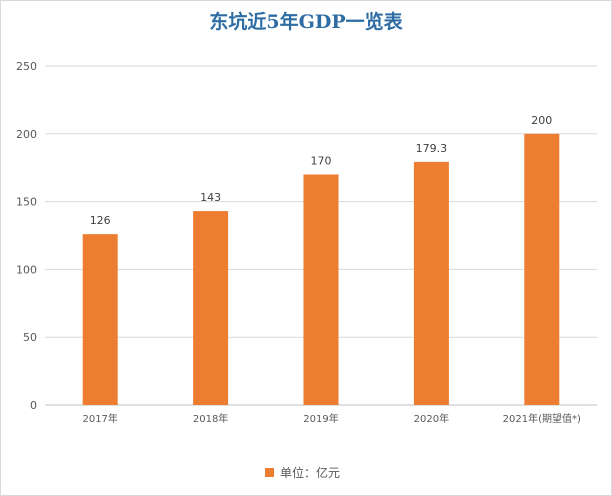 The width and height of the screenshot is (612, 496). What do you see at coordinates (542, 418) in the screenshot?
I see `x-tick-label: 2021年(期望值*)` at bounding box center [542, 418].